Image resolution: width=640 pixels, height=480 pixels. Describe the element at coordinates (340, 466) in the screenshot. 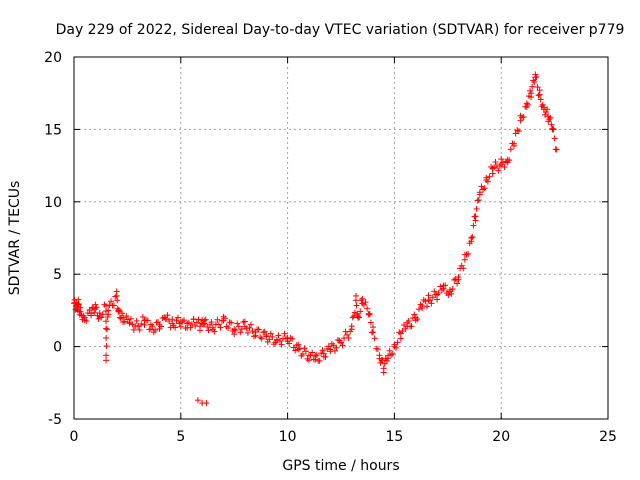

I see `x-axis-label: GPS time / hours` at that location.